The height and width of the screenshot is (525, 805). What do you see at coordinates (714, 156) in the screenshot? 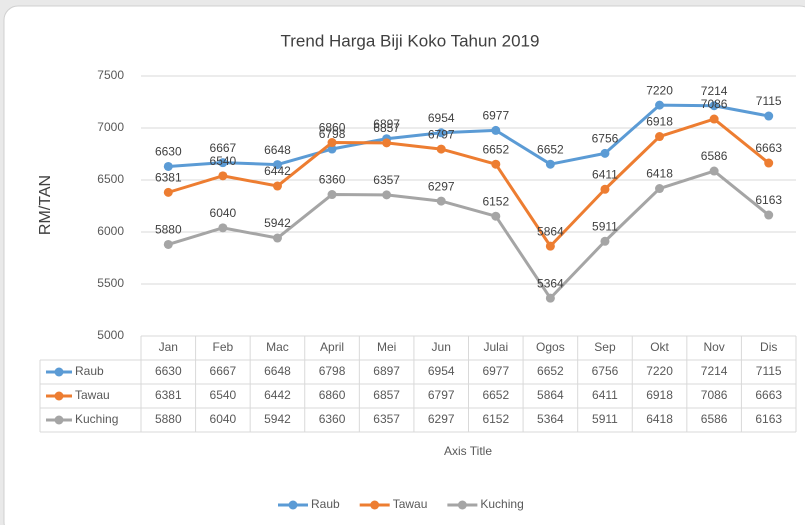
I see `data-label: 6586` at bounding box center [714, 156].